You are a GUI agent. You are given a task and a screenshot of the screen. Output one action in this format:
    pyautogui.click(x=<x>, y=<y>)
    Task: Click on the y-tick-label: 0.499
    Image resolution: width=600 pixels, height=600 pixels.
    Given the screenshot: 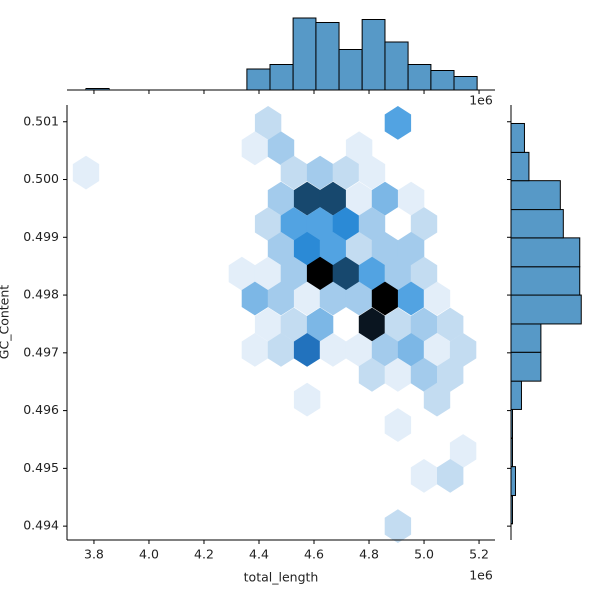 What is the action you would take?
    pyautogui.click(x=41, y=236)
    